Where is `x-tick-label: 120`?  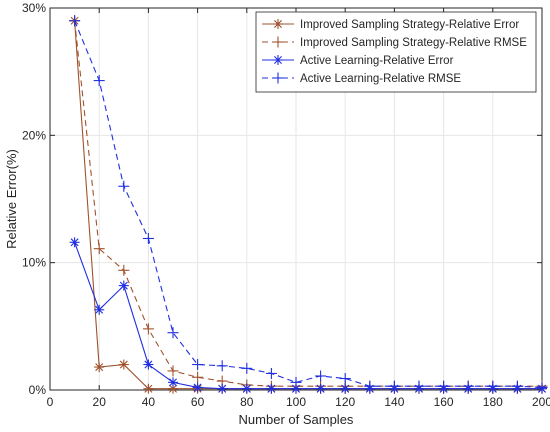 x-tick-label: 120 is located at coordinates (345, 402).